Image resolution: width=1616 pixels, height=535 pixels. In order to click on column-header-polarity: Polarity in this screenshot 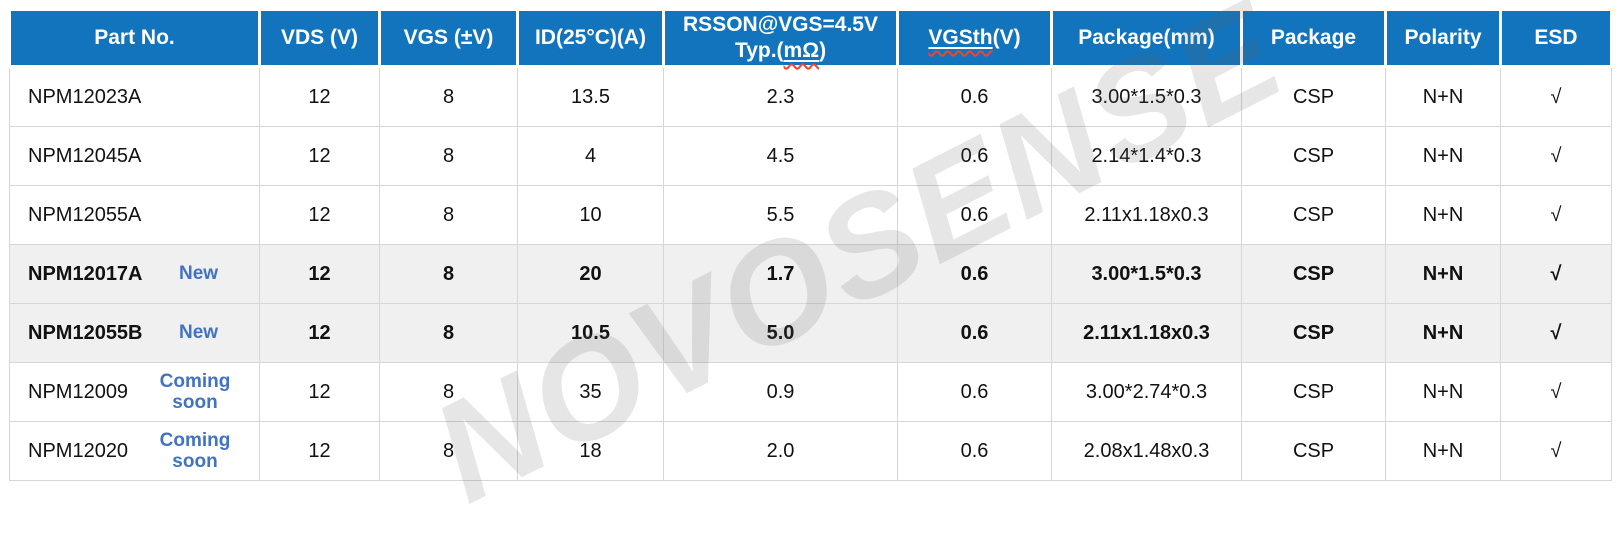, I will do `click(1443, 38)`.